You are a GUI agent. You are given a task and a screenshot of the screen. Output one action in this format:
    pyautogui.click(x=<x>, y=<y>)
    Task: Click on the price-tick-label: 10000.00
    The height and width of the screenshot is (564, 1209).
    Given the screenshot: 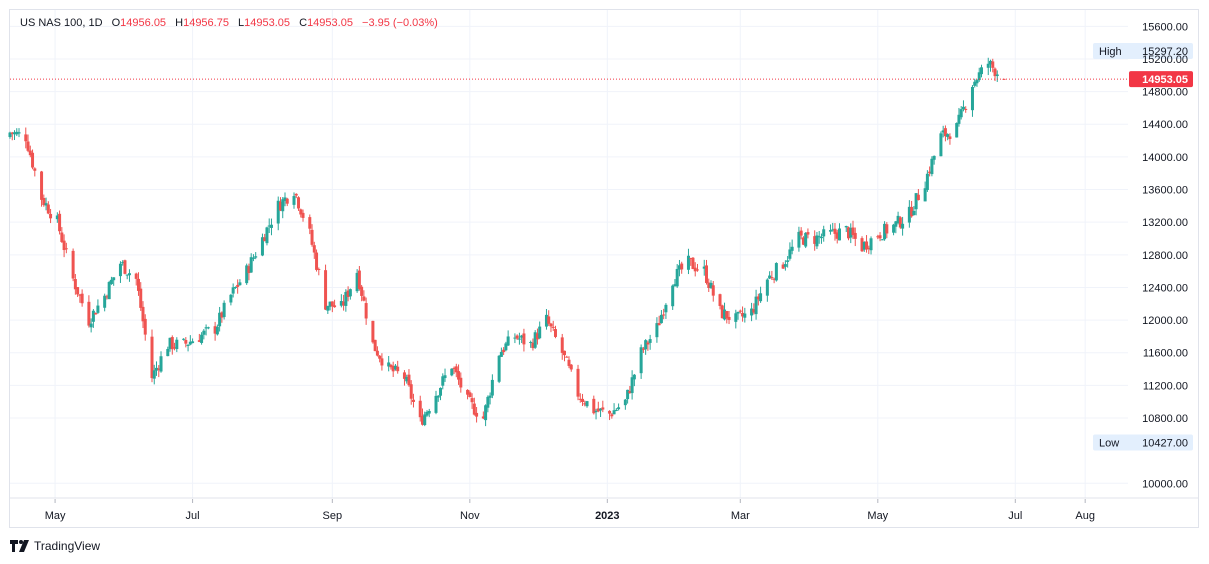 What is the action you would take?
    pyautogui.click(x=1165, y=484)
    